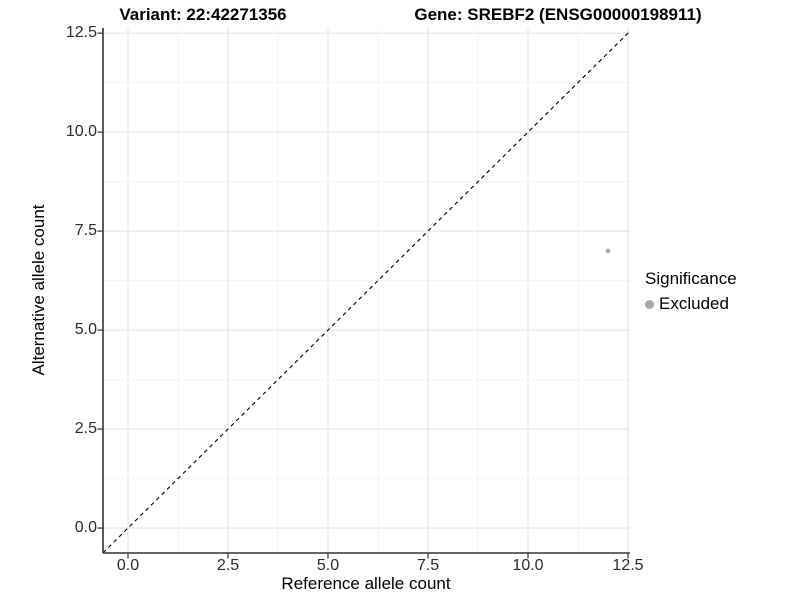 The width and height of the screenshot is (800, 600). What do you see at coordinates (81, 33) in the screenshot?
I see `y-tick-label: 12.5` at bounding box center [81, 33].